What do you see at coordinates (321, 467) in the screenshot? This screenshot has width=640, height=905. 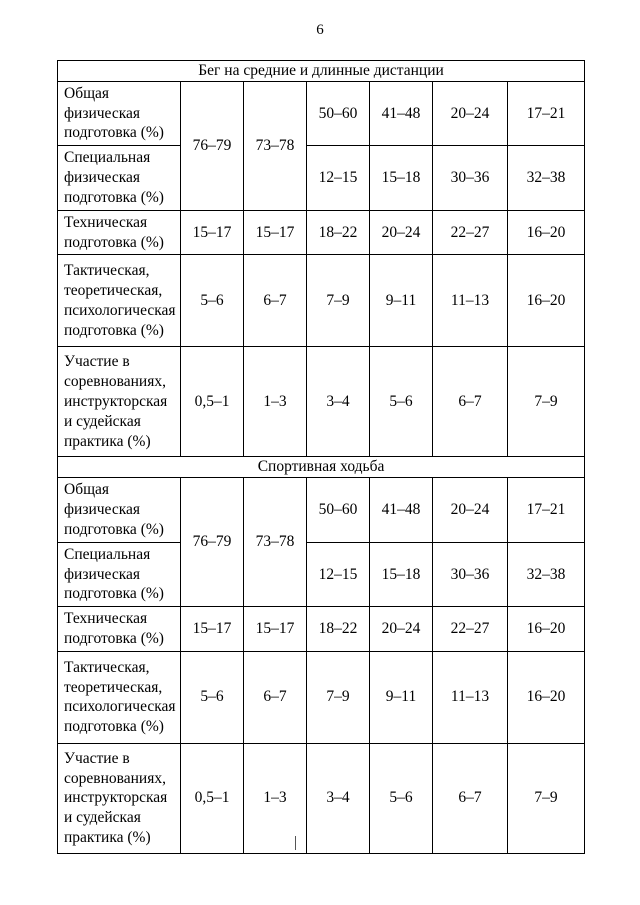 I see `section-title: Спортивная ходьба` at bounding box center [321, 467].